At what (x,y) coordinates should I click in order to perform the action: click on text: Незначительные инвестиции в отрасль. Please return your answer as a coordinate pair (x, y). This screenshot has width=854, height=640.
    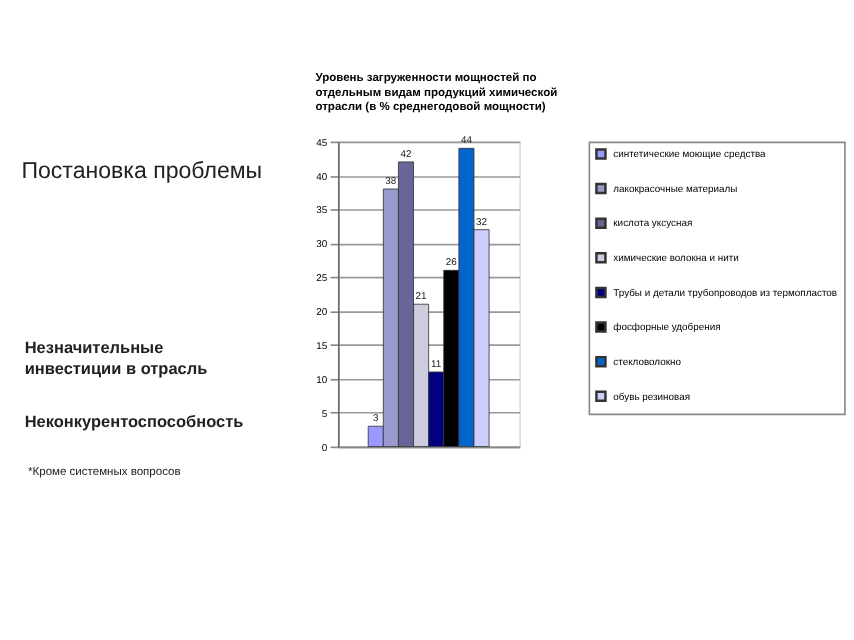
    Looking at the image, I should click on (116, 358).